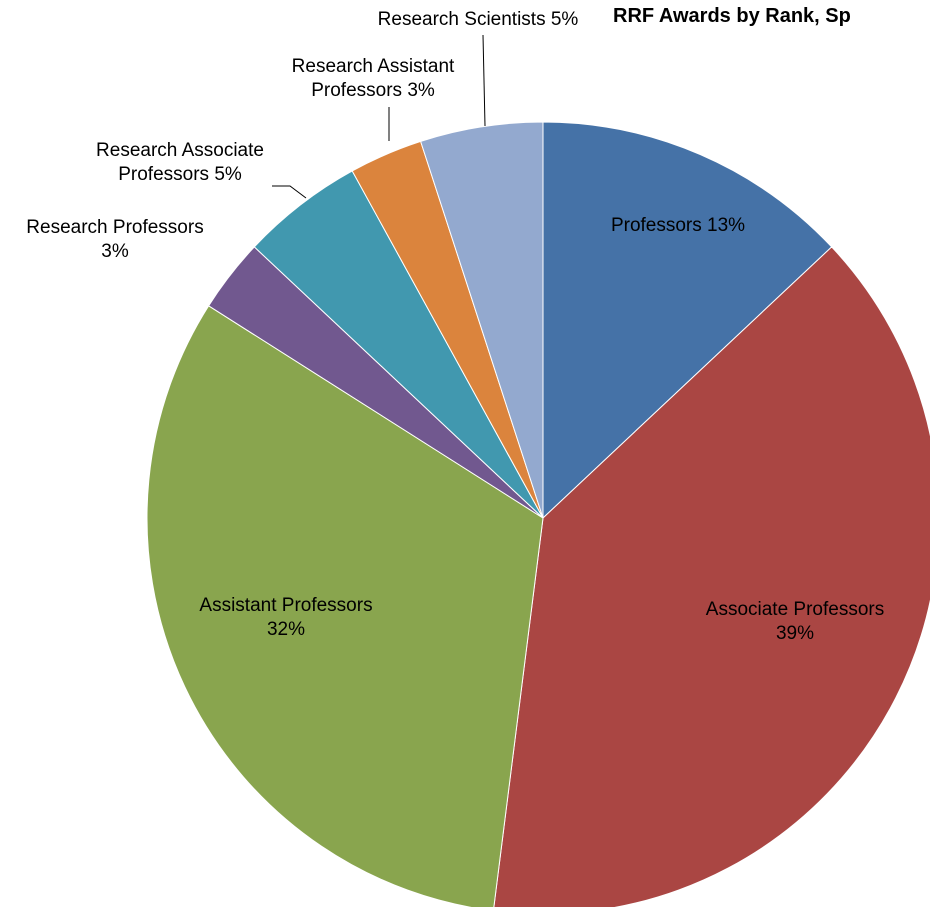 This screenshot has height=907, width=930. What do you see at coordinates (795, 609) in the screenshot?
I see `category-label: Associate Professors` at bounding box center [795, 609].